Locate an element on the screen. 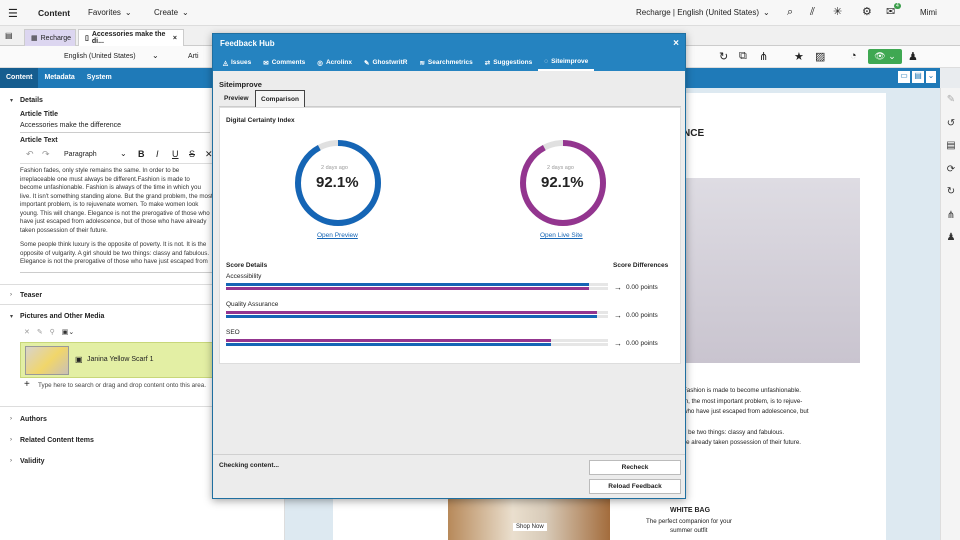 This screenshot has width=960, height=540. pictures-header: Pictures and Other Media is located at coordinates (62, 316).